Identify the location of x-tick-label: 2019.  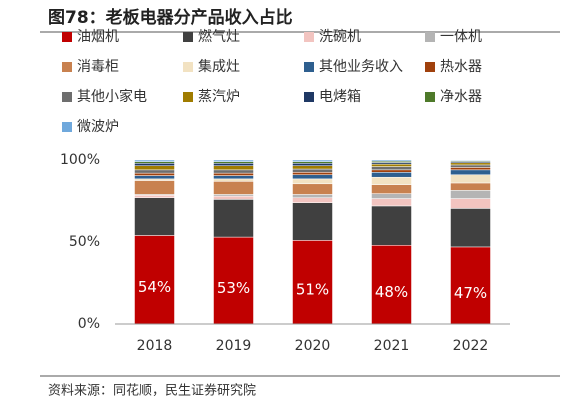
(234, 346).